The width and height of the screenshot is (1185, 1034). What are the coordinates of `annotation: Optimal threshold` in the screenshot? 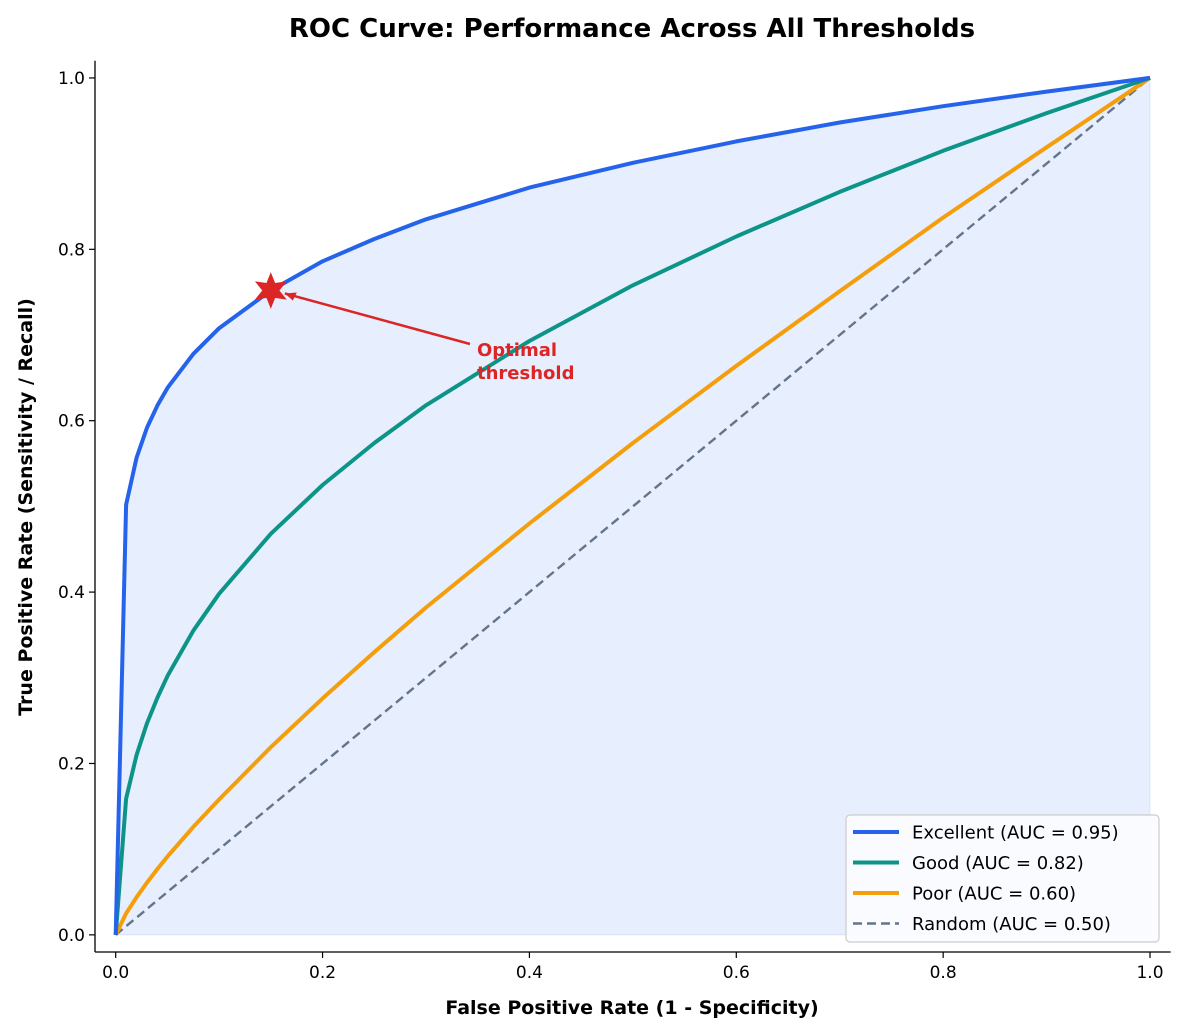 It's located at (414, 328).